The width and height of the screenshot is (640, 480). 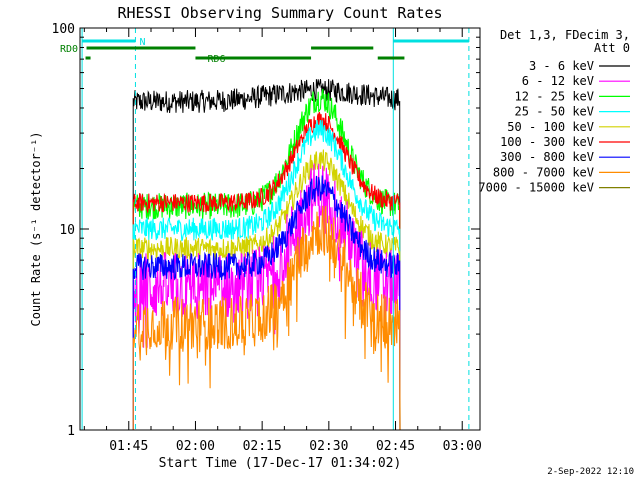 I want to click on legend-label-5: 100 - 300 keV, so click(x=547, y=142).